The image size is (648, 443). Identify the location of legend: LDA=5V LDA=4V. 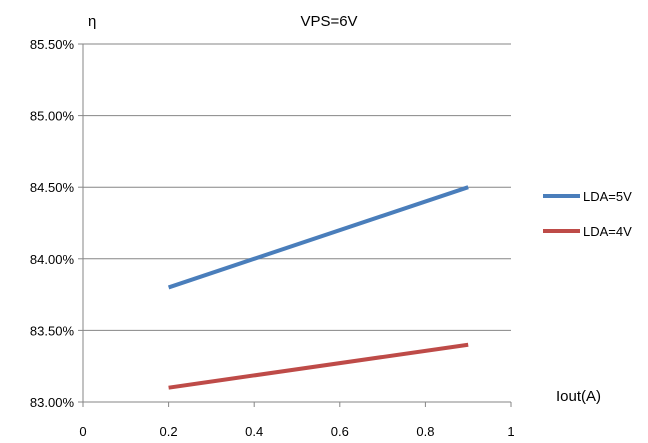
(587, 214).